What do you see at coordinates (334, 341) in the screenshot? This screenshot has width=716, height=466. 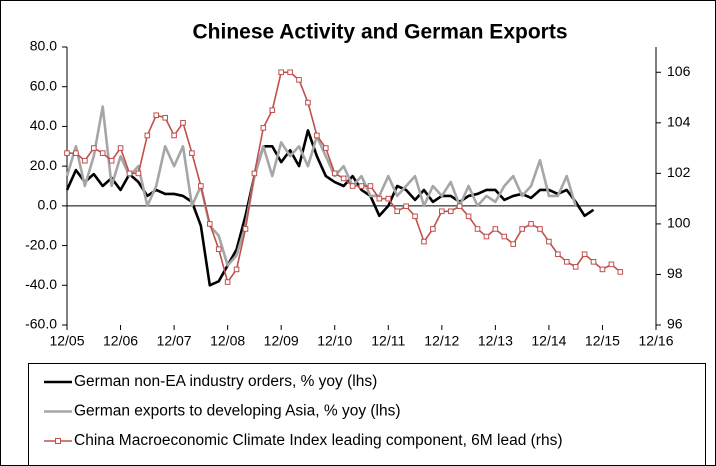 I see `x-tick-label: 12/10` at bounding box center [334, 341].